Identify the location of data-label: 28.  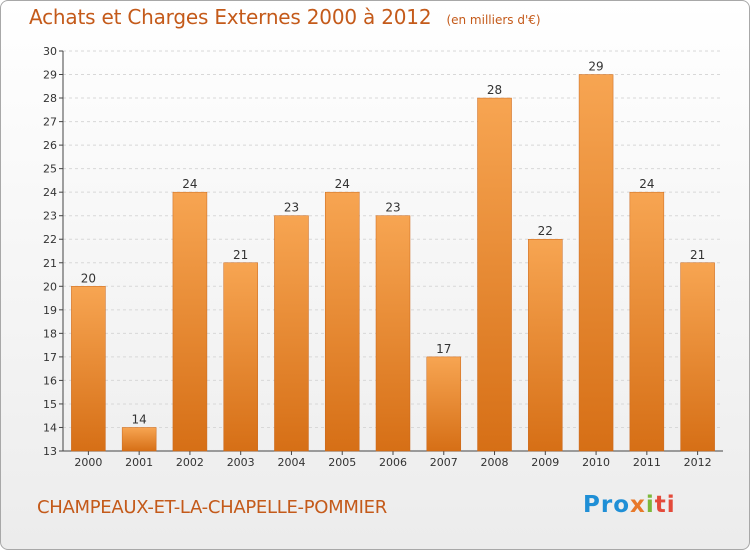
(494, 90).